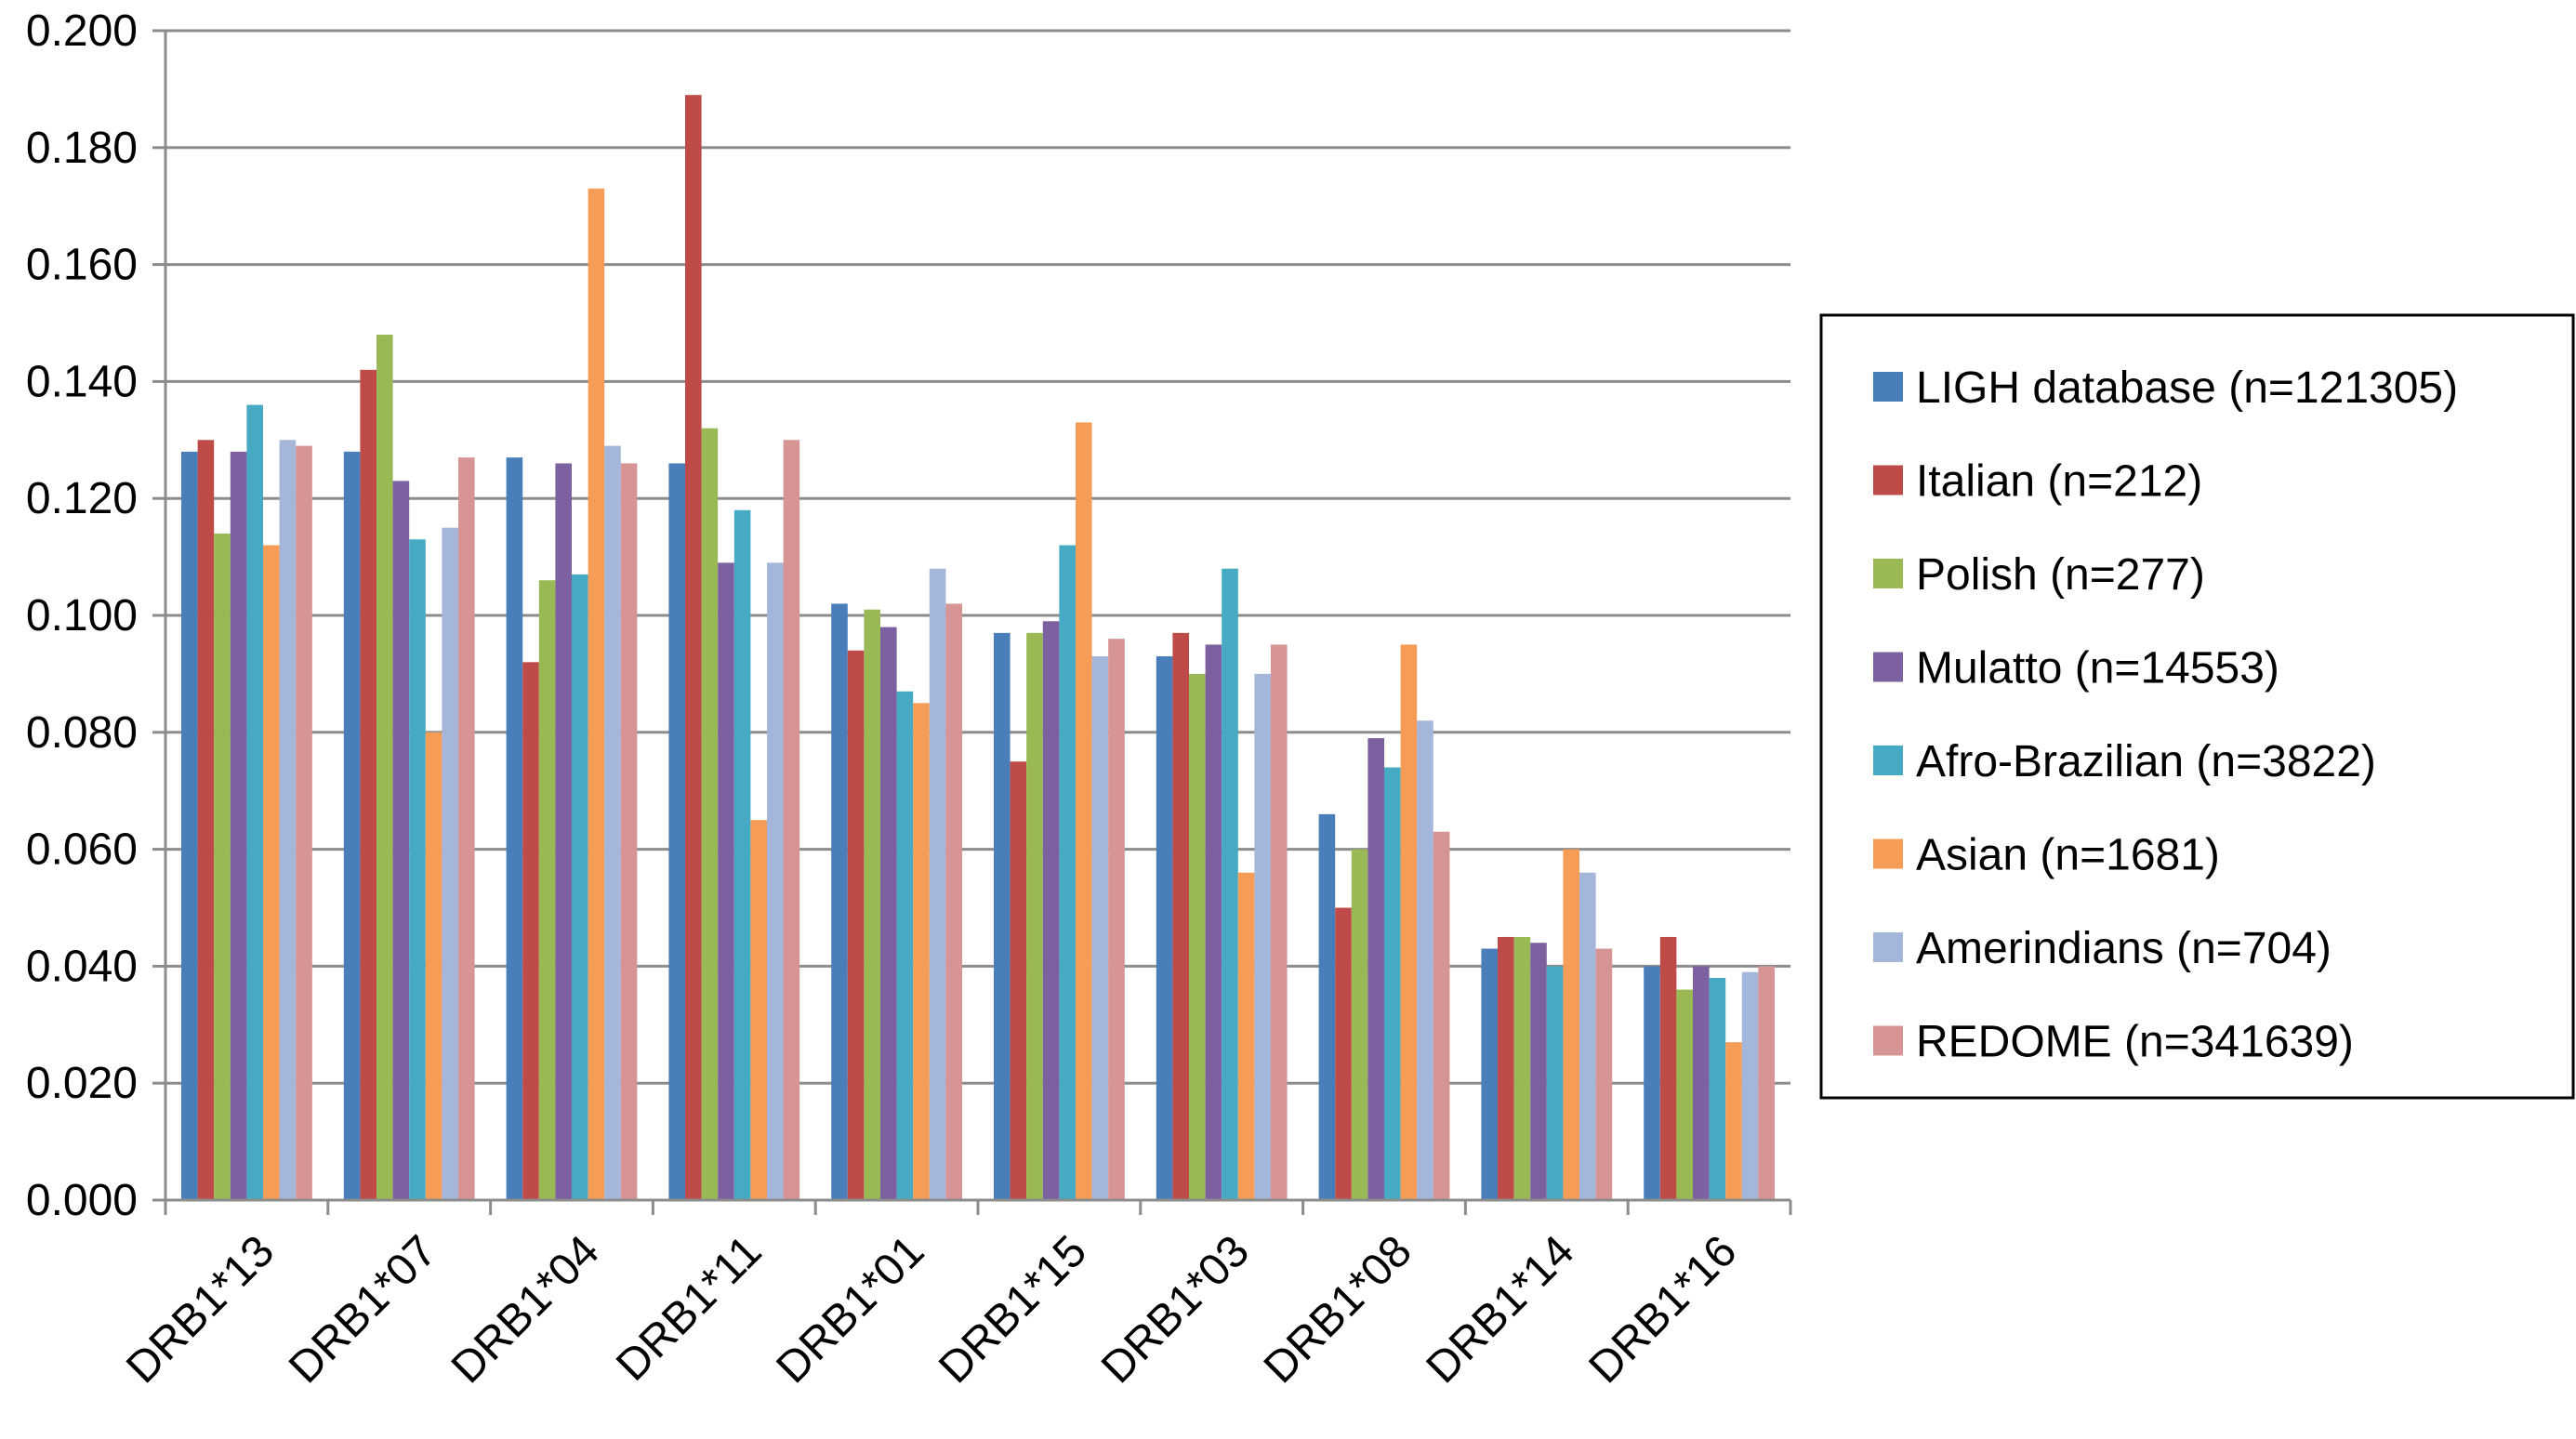 The width and height of the screenshot is (2576, 1439). I want to click on legend-label: LIGH database (n=121305), so click(2187, 388).